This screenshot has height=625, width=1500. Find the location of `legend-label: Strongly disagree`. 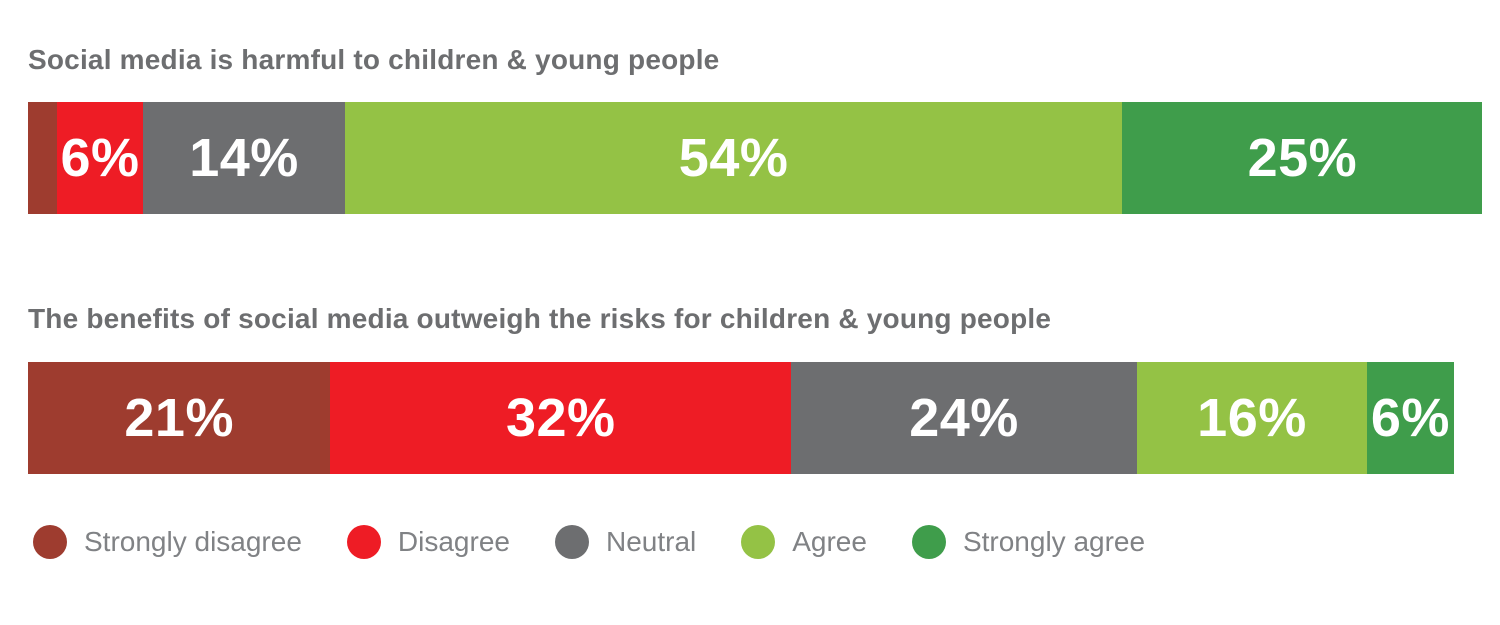

legend-label: Strongly disagree is located at coordinates (193, 541).